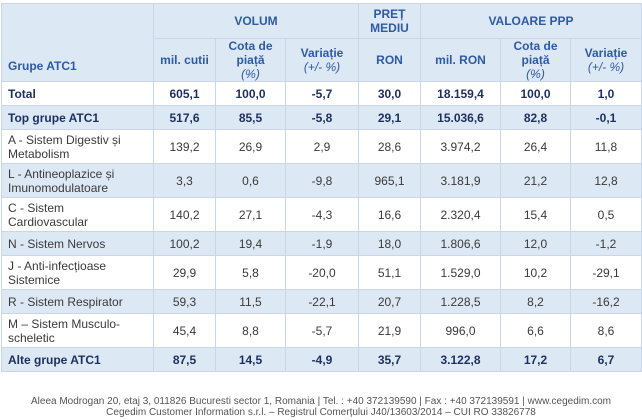  Describe the element at coordinates (605, 180) in the screenshot. I see `value-cell: 12,8` at that location.